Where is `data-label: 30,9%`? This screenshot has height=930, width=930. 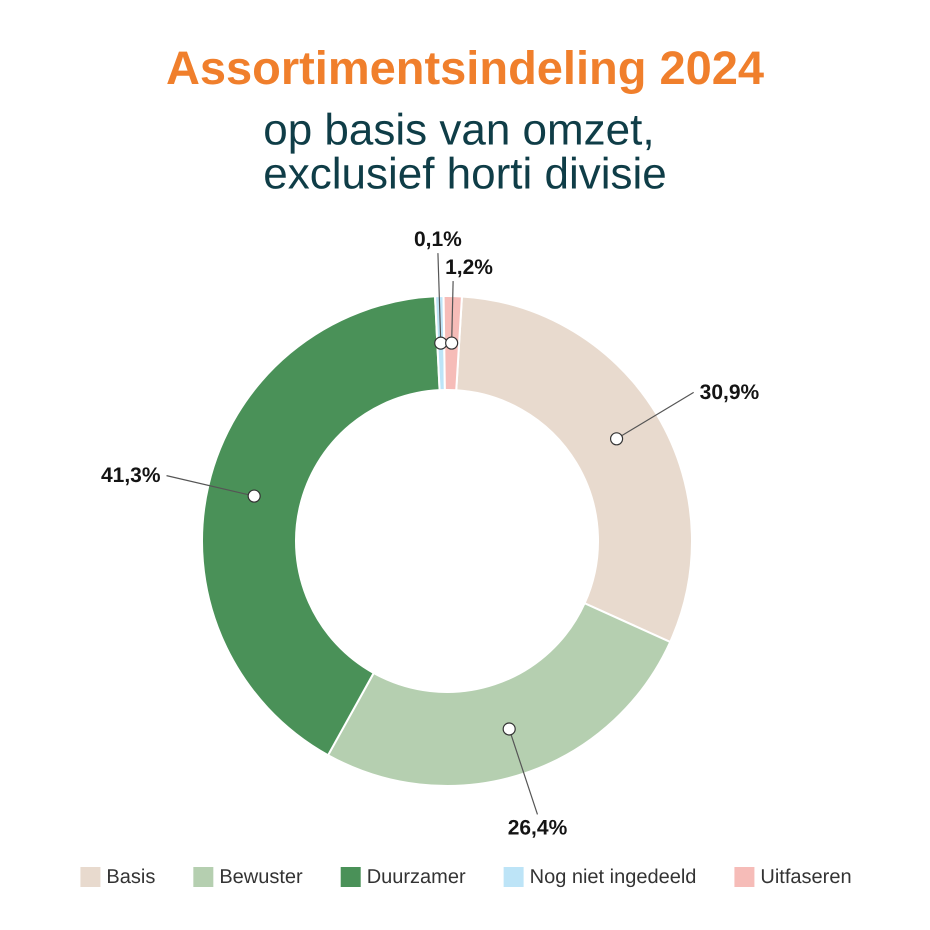 data-label: 30,9% is located at coordinates (730, 392).